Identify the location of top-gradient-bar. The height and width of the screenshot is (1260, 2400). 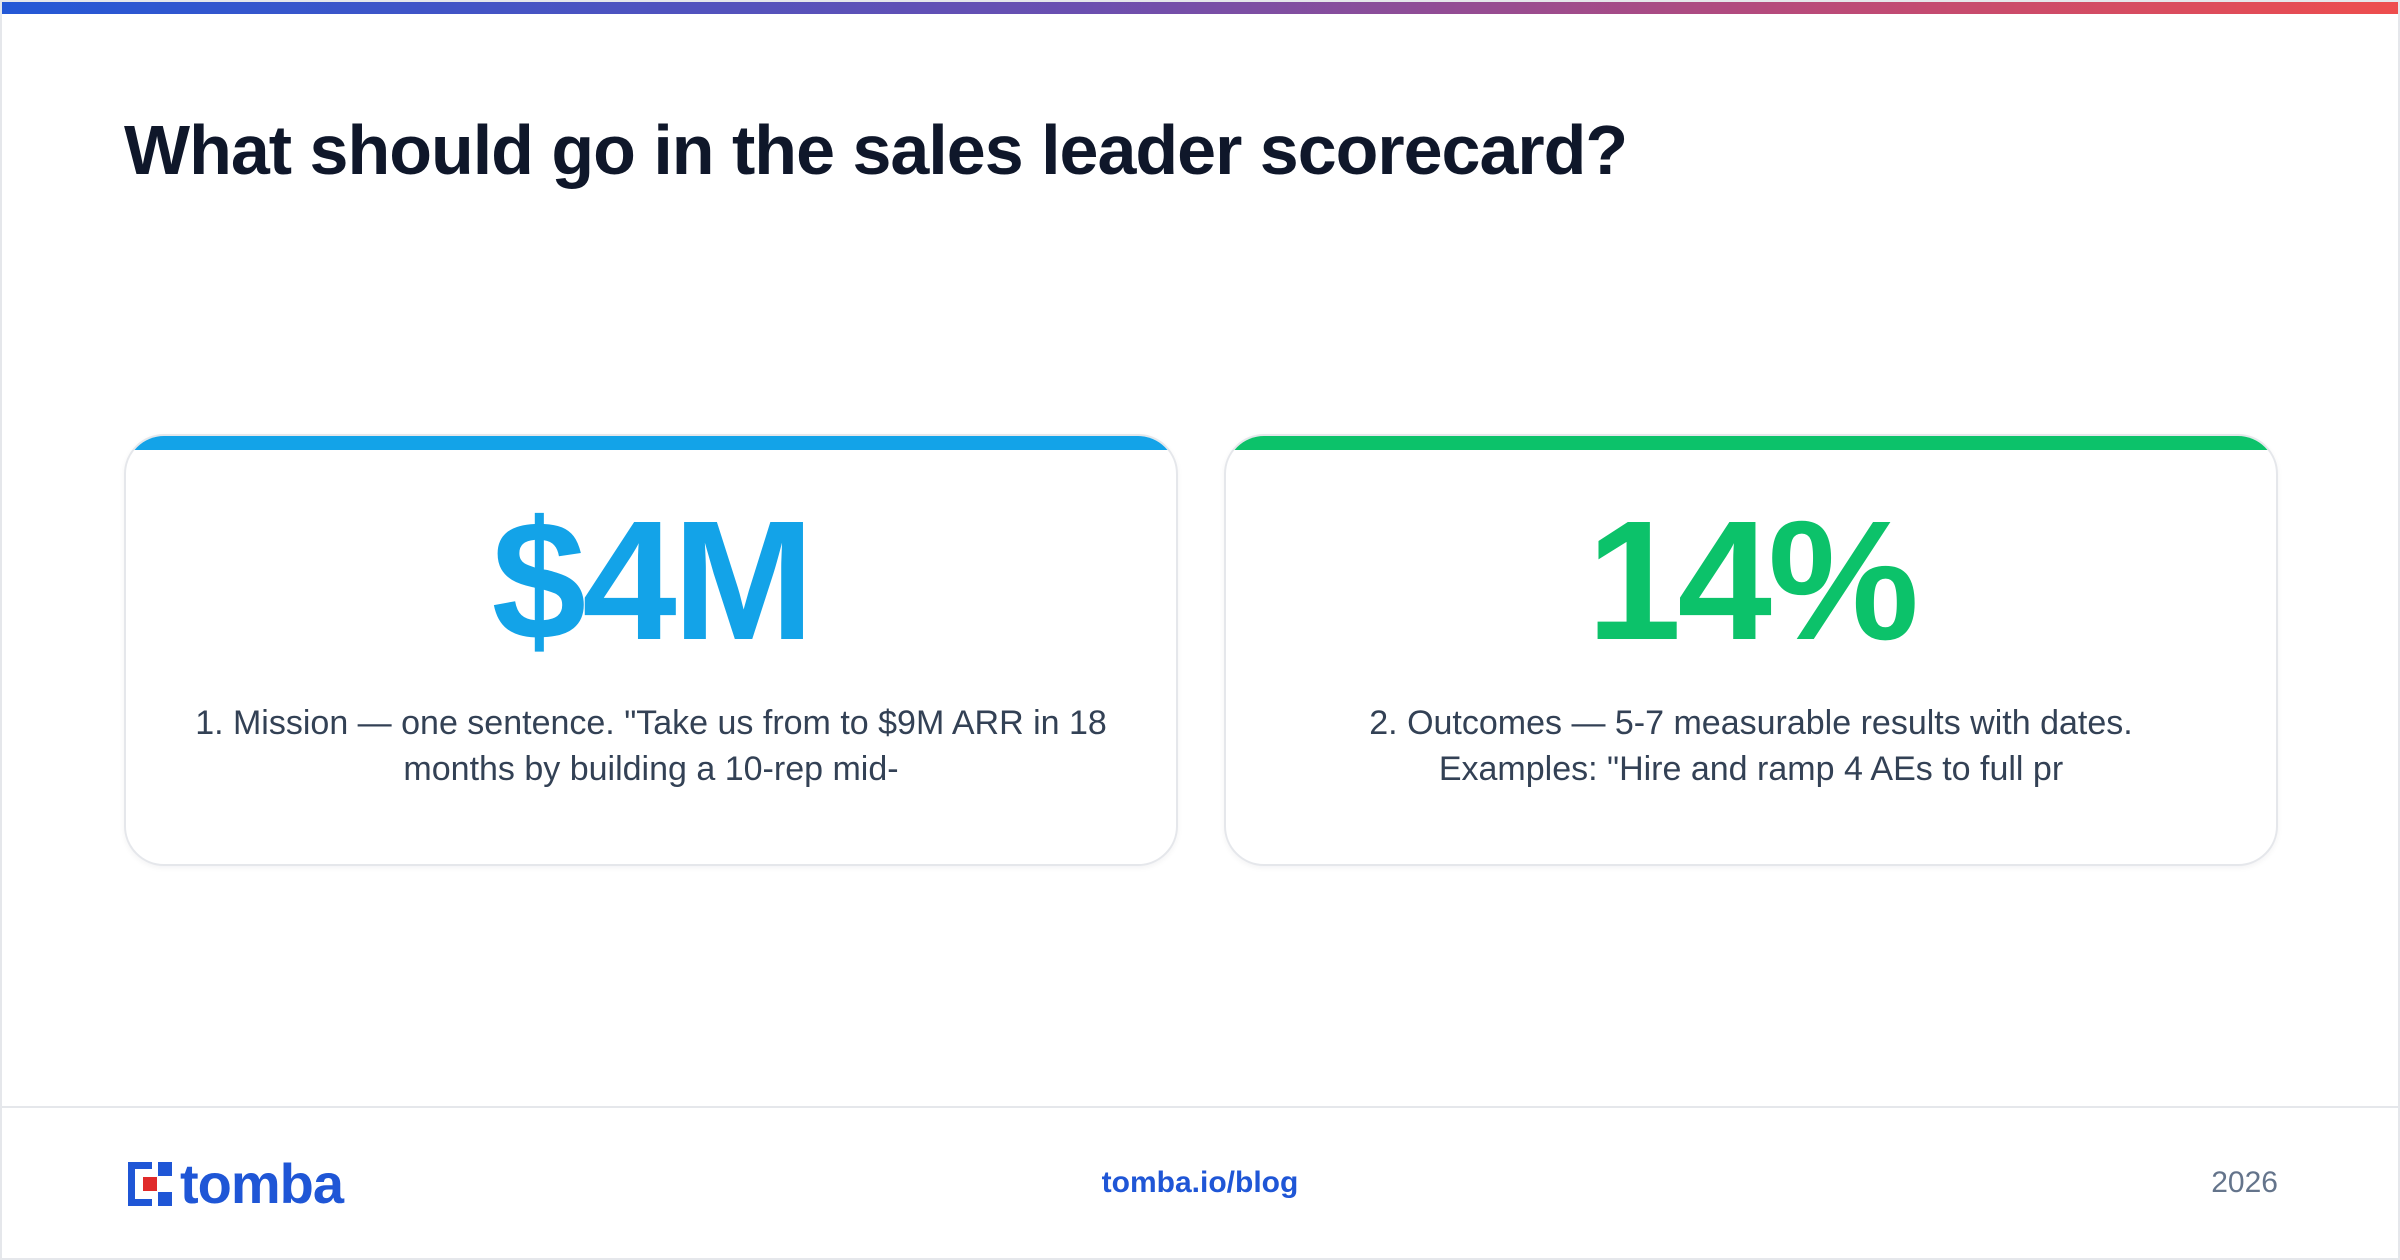
(1200, 8).